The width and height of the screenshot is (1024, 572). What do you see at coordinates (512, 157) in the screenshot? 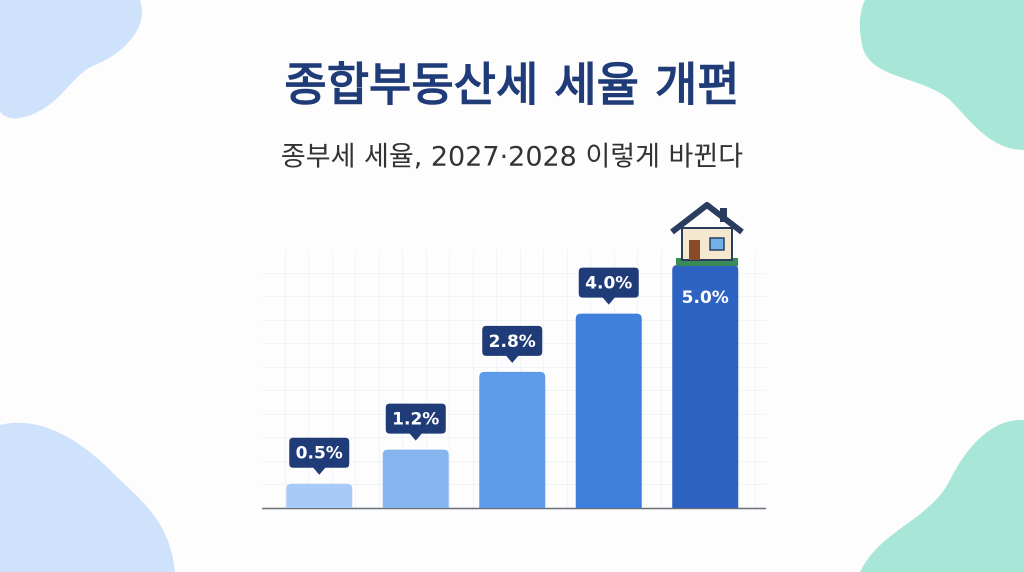
I see `chart-subtitle: 종부세 세율, 2027·2028 이렇게 바뀐다` at bounding box center [512, 157].